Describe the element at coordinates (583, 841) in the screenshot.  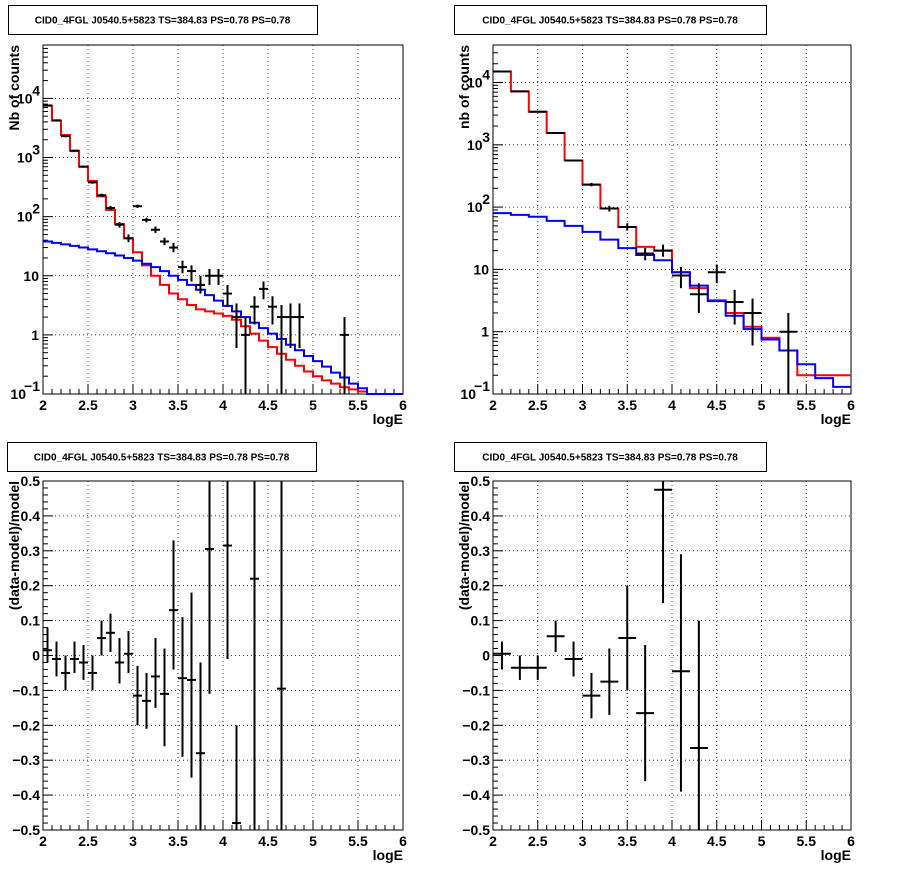
I see `x-tick-label: 3` at that location.